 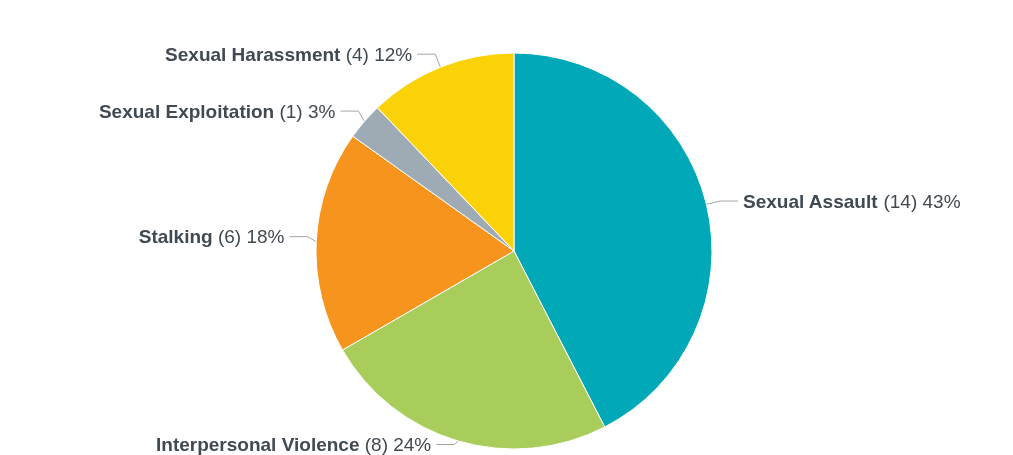 I want to click on slice-label: Sexual Exploitation, so click(x=186, y=111).